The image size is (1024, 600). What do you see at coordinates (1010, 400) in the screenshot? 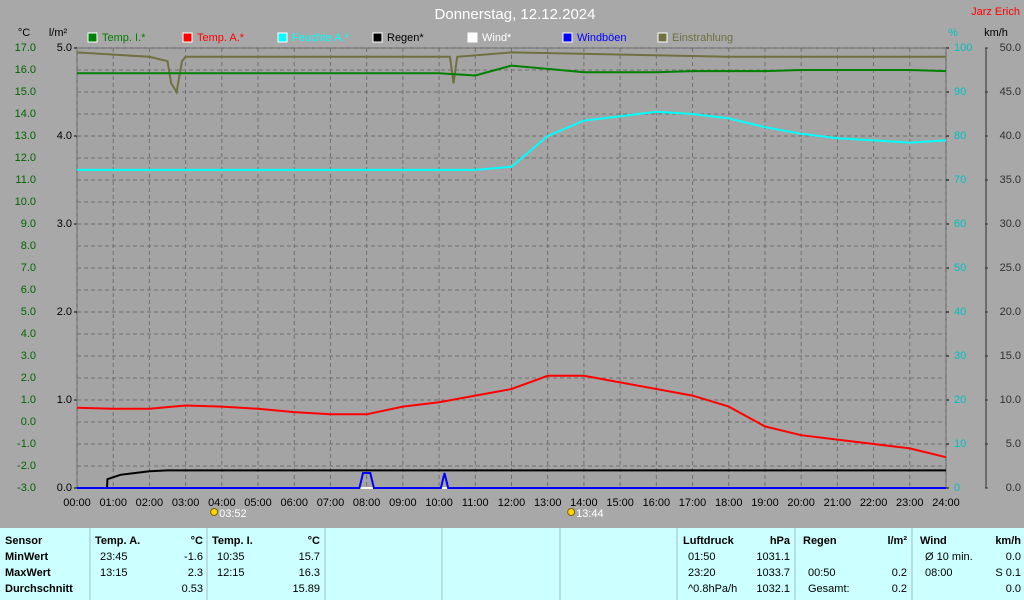
I see `y4-tick-label: 10.0` at bounding box center [1010, 400].